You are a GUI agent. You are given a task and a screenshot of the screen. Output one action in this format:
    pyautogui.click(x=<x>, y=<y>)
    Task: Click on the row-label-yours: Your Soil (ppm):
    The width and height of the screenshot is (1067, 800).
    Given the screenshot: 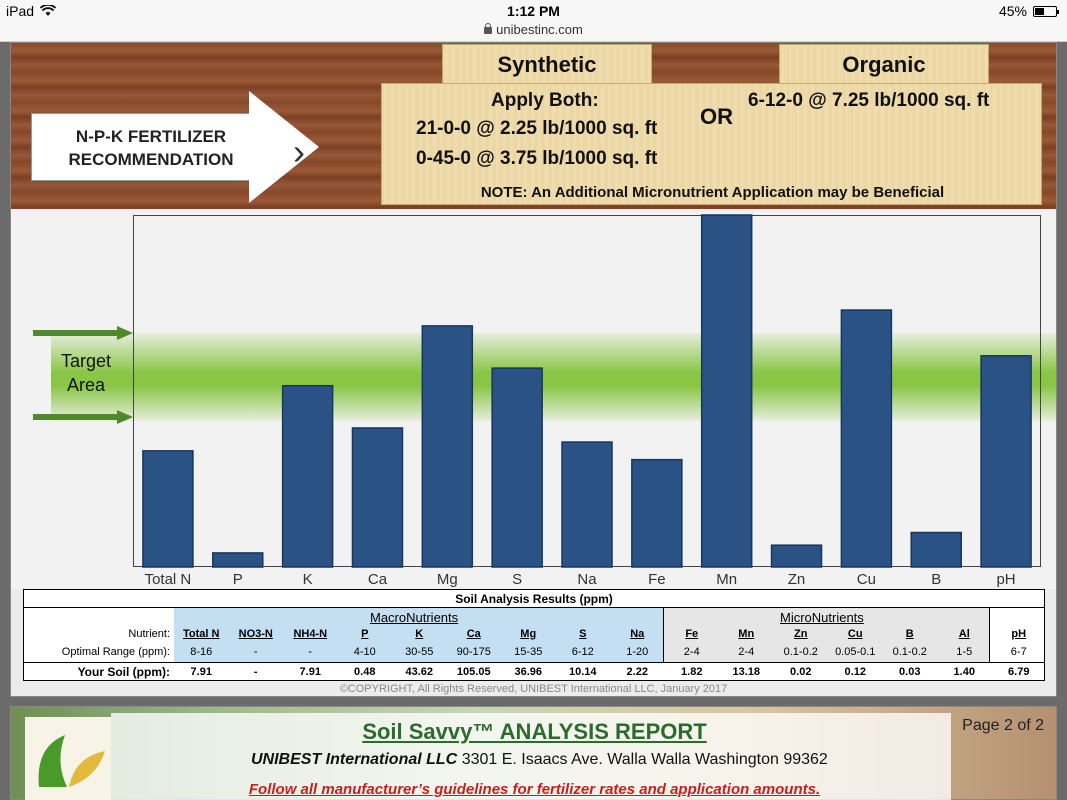 What is the action you would take?
    pyautogui.click(x=123, y=672)
    